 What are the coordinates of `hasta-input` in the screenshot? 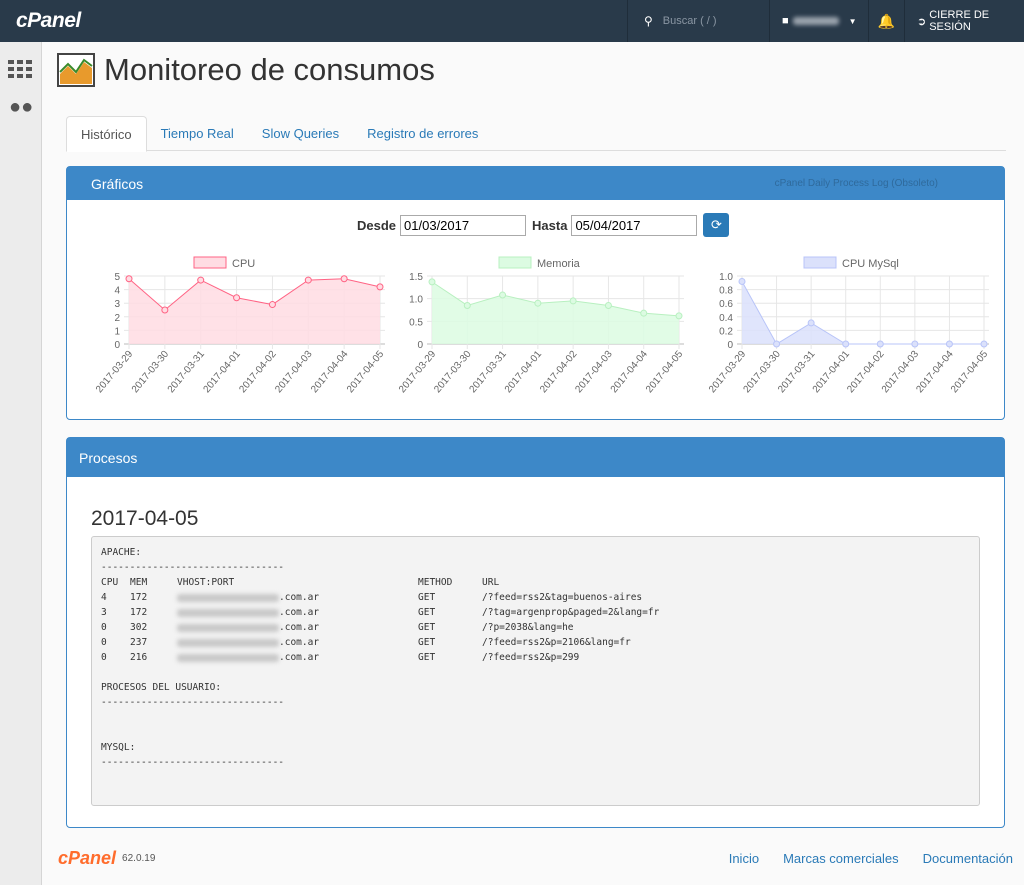 It's located at (634, 225).